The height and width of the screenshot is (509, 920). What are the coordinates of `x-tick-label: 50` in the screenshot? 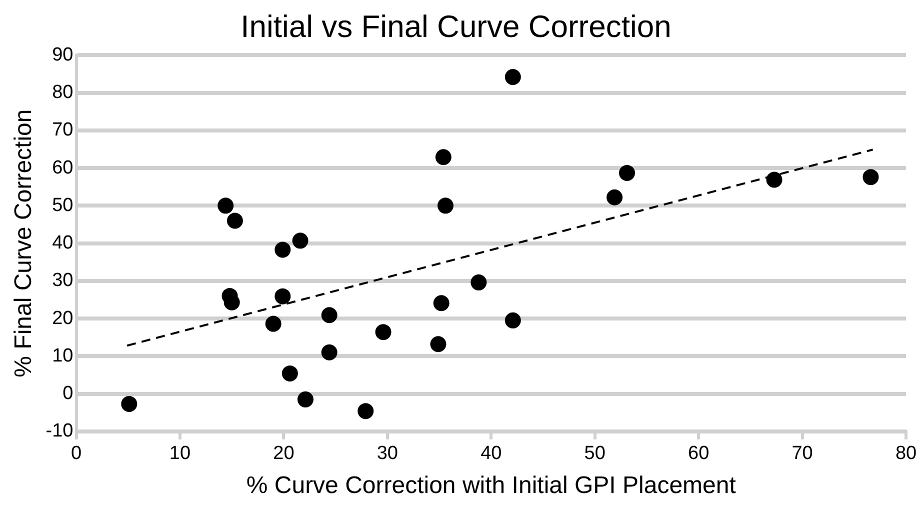 It's located at (595, 453).